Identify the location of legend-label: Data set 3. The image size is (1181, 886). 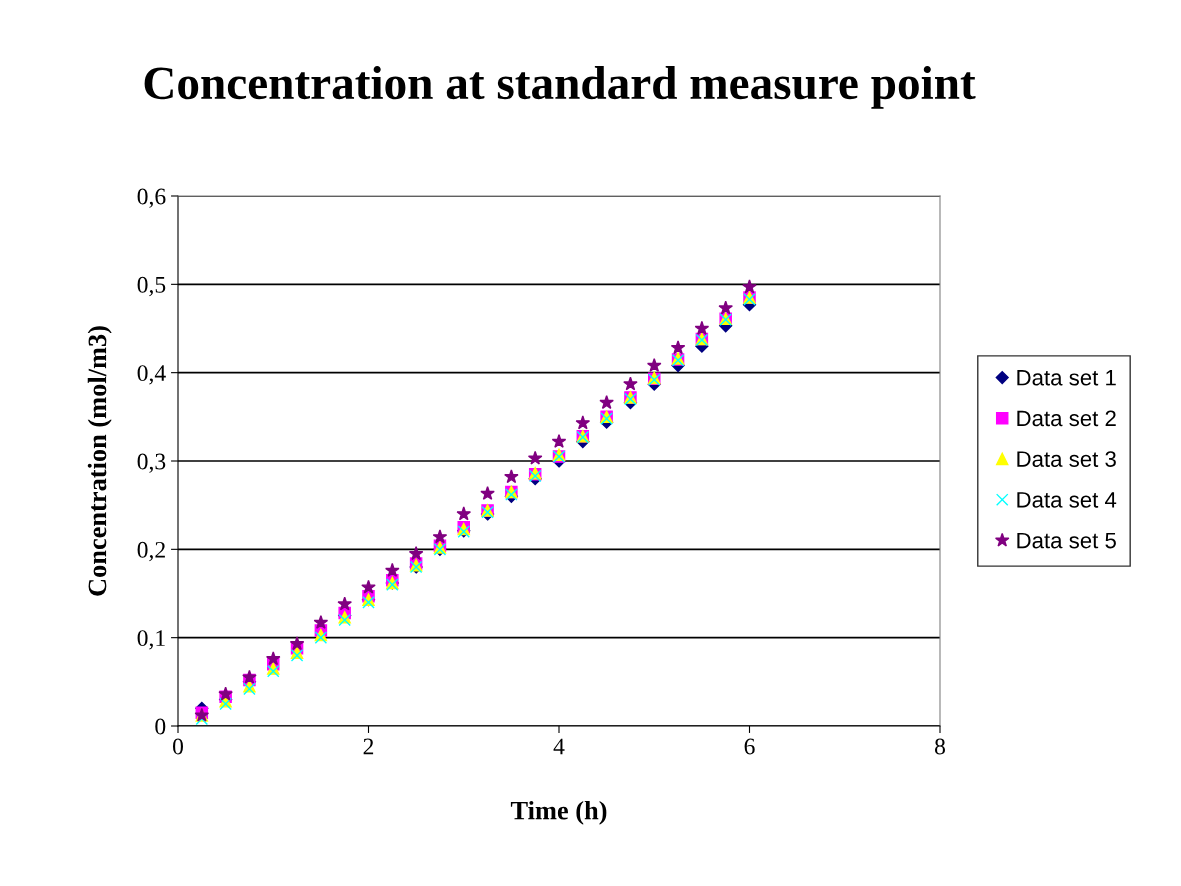
(1066, 459).